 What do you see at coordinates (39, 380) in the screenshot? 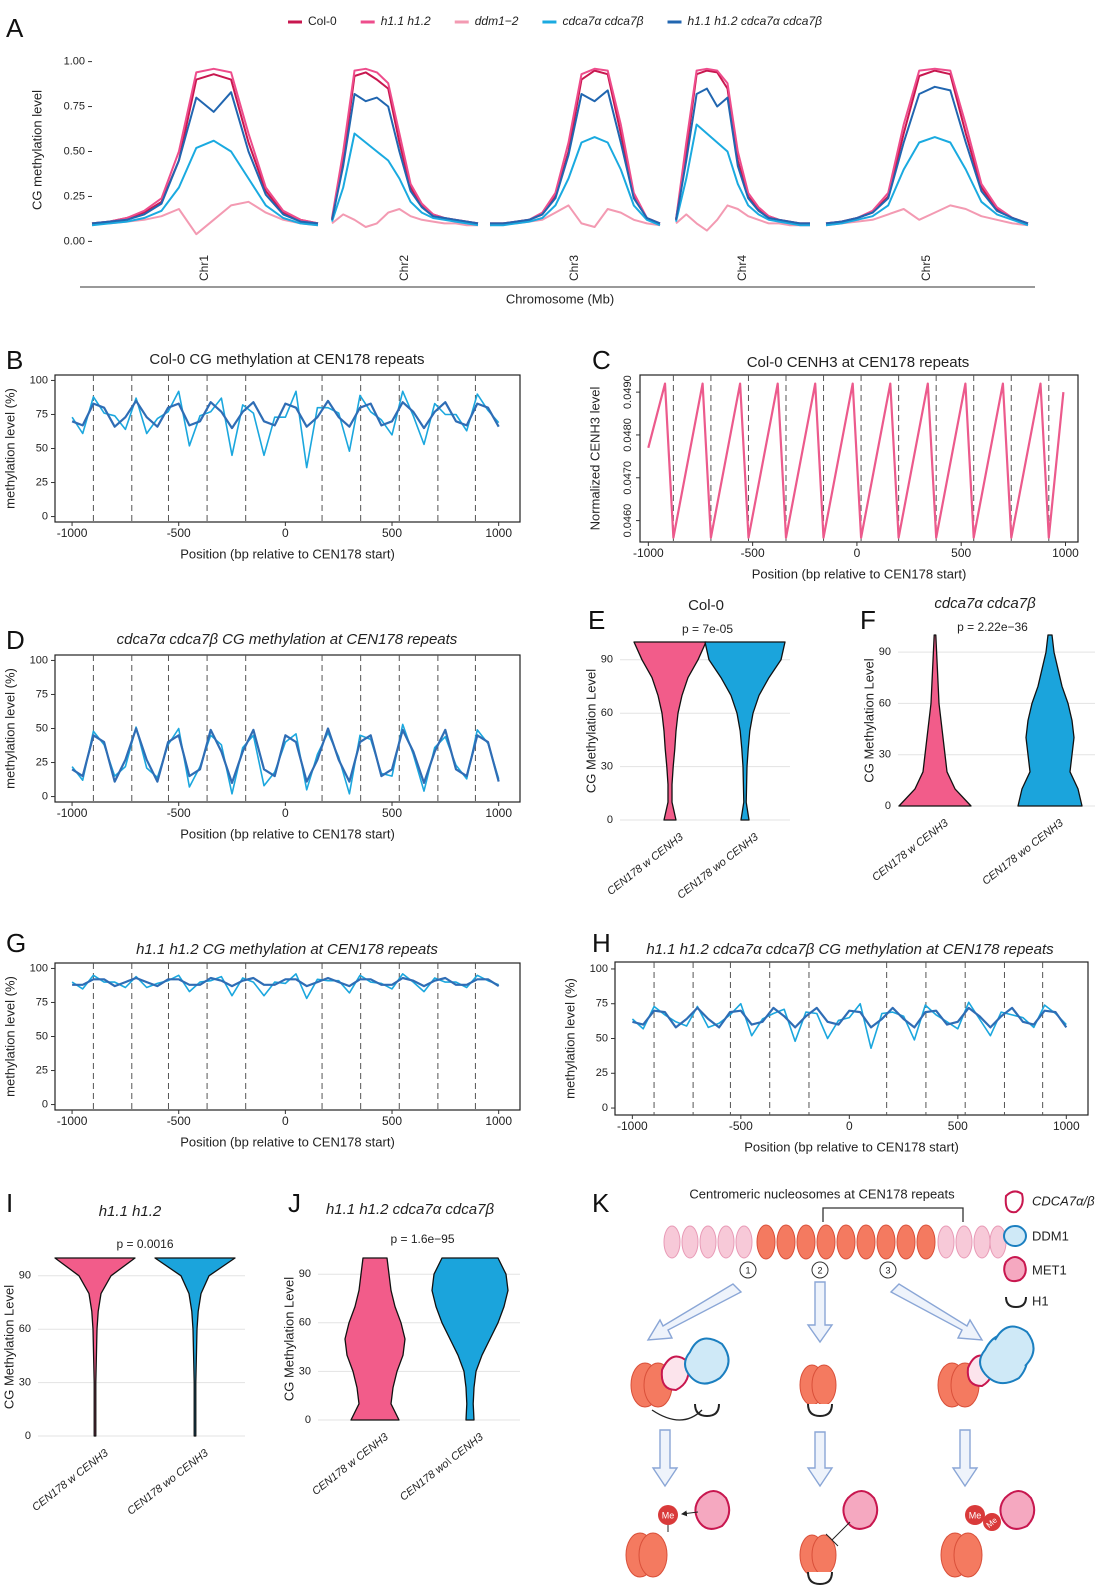
I see `y-tick-label: 100` at bounding box center [39, 380].